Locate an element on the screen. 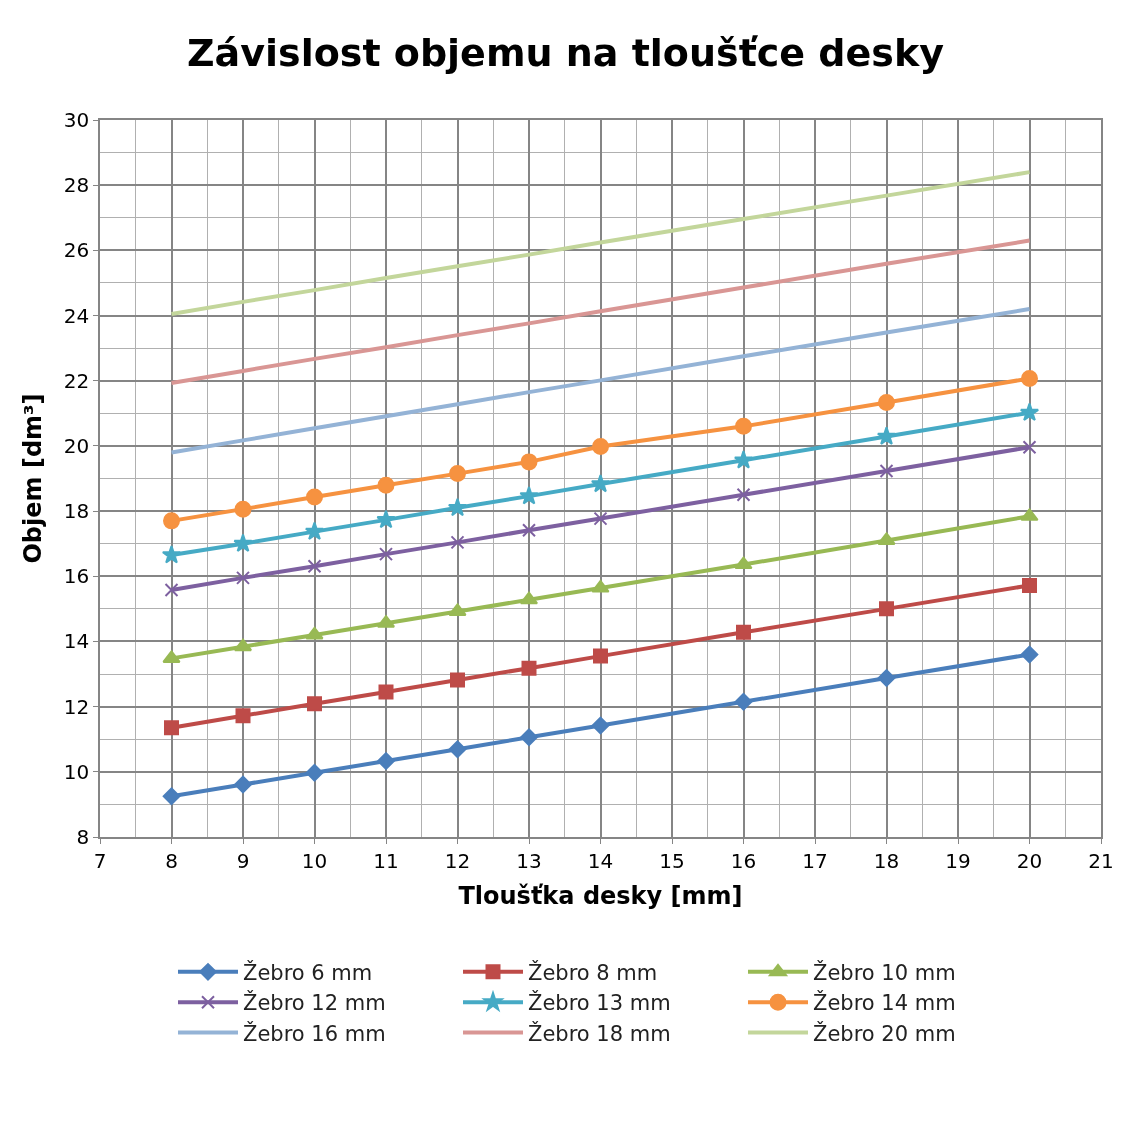 The width and height of the screenshot is (1131, 1137). chart-title: Závislost objemu na tloušťce desky is located at coordinates (566, 53).